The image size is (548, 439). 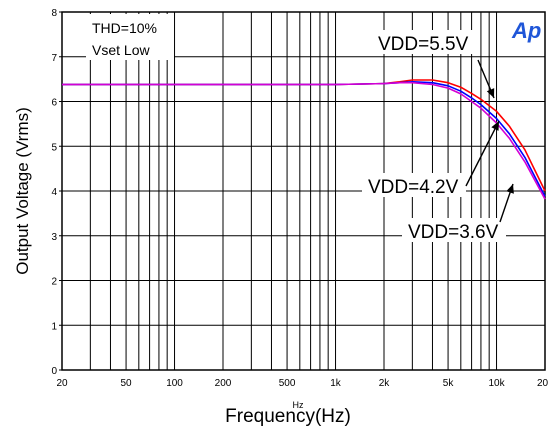 I want to click on annotation-vdd-4-2v: VDD=4.2V, so click(x=413, y=187).